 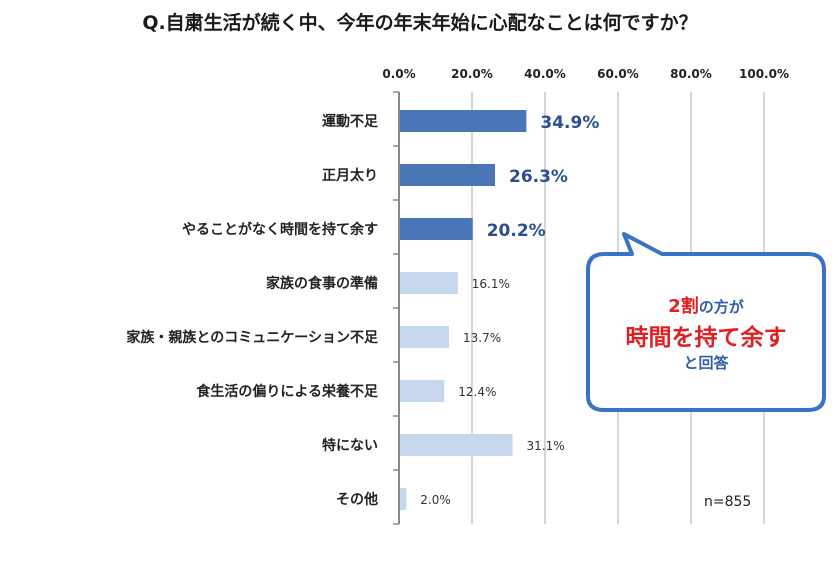 I want to click on callout-emphasis: 2割, so click(x=683, y=306).